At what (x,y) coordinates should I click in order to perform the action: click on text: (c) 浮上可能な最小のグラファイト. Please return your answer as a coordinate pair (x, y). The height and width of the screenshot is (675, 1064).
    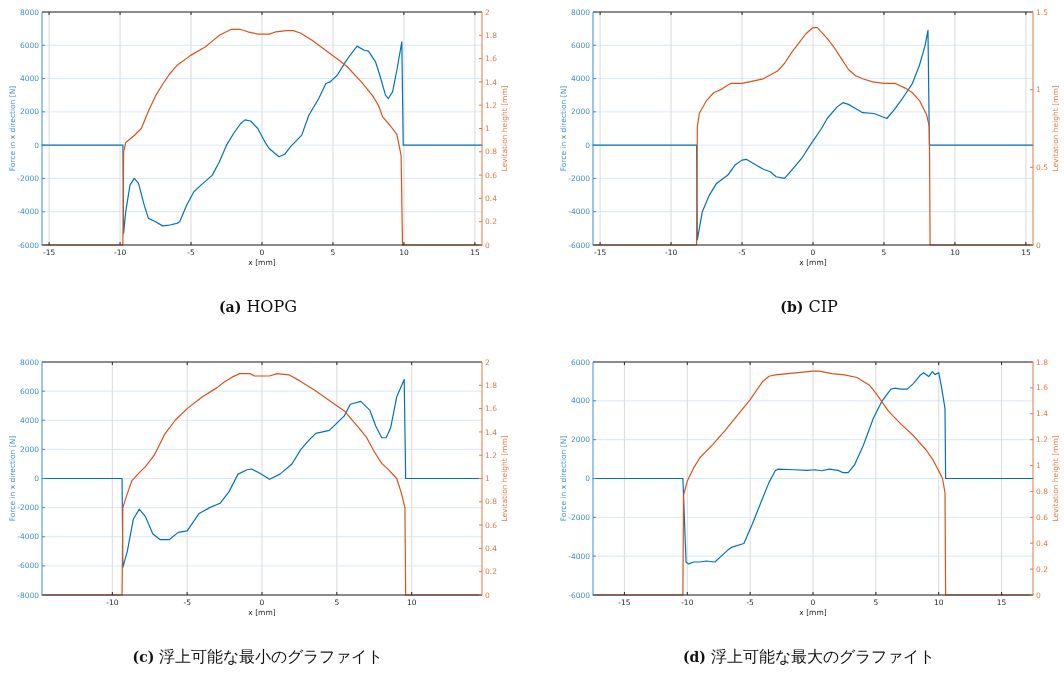
    Looking at the image, I should click on (258, 656).